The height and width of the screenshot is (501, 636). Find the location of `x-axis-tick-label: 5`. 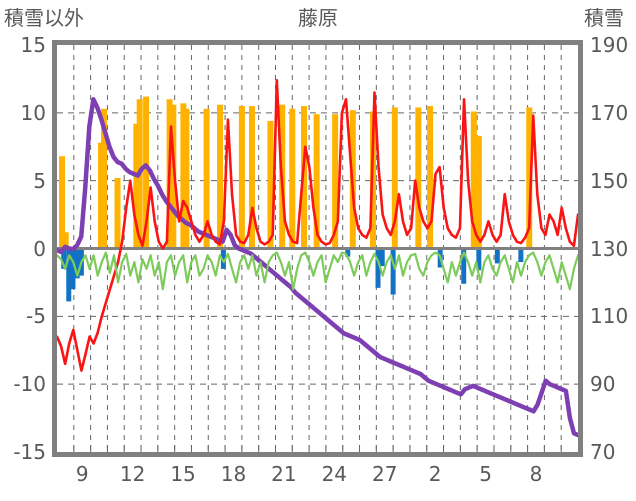

x-axis-tick-label: 5 is located at coordinates (485, 474).